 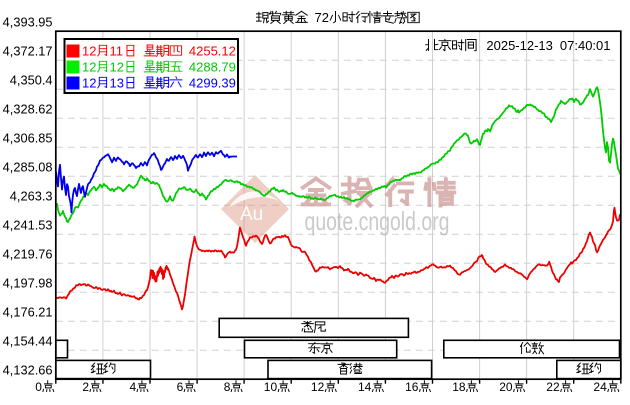 What do you see at coordinates (28, 254) in the screenshot?
I see `svg-text: 4,219.76` at bounding box center [28, 254].